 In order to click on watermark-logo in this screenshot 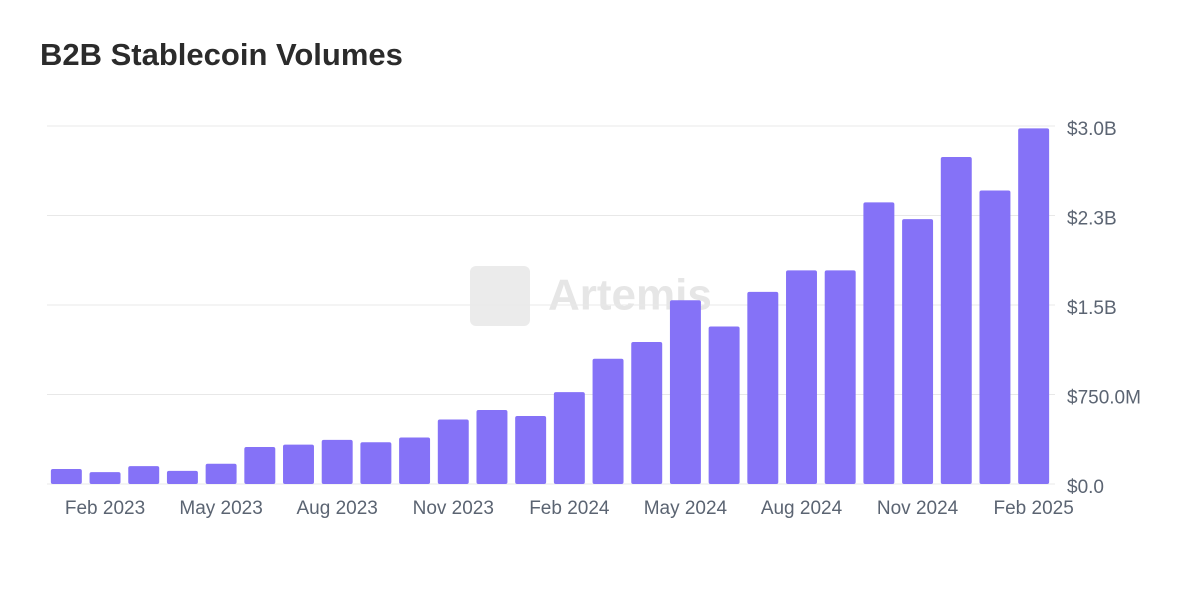, I will do `click(500, 296)`.